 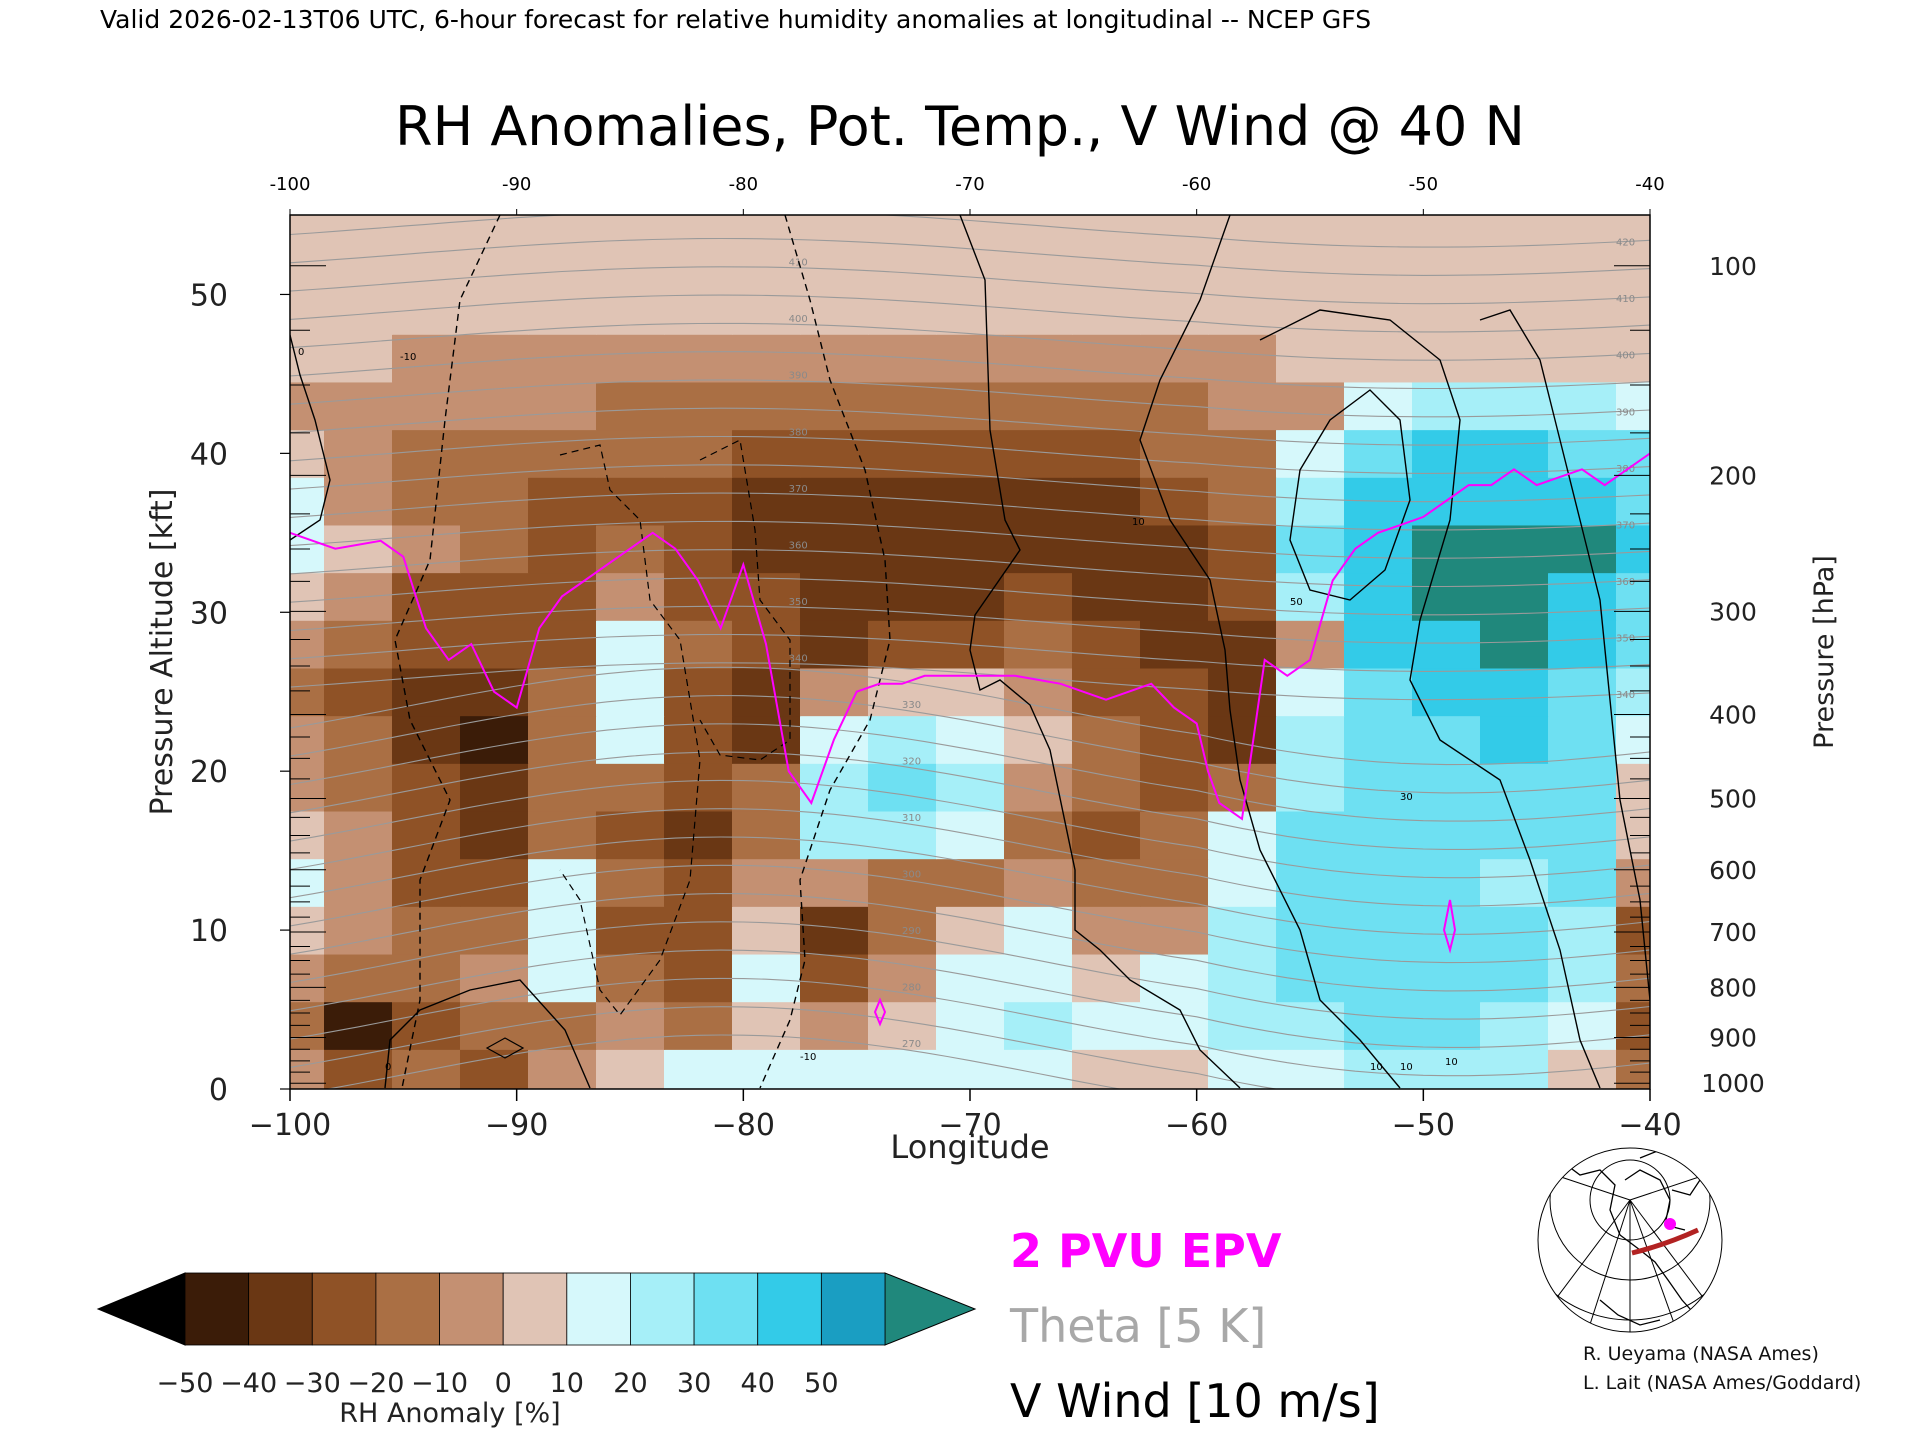 What do you see at coordinates (1423, 1125) in the screenshot?
I see `x-tick-label: −50` at bounding box center [1423, 1125].